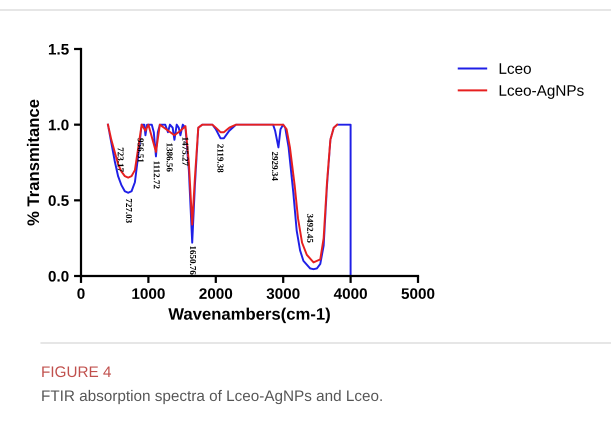 The width and height of the screenshot is (611, 427). What do you see at coordinates (121, 160) in the screenshot?
I see `annotation: 723.17` at bounding box center [121, 160].